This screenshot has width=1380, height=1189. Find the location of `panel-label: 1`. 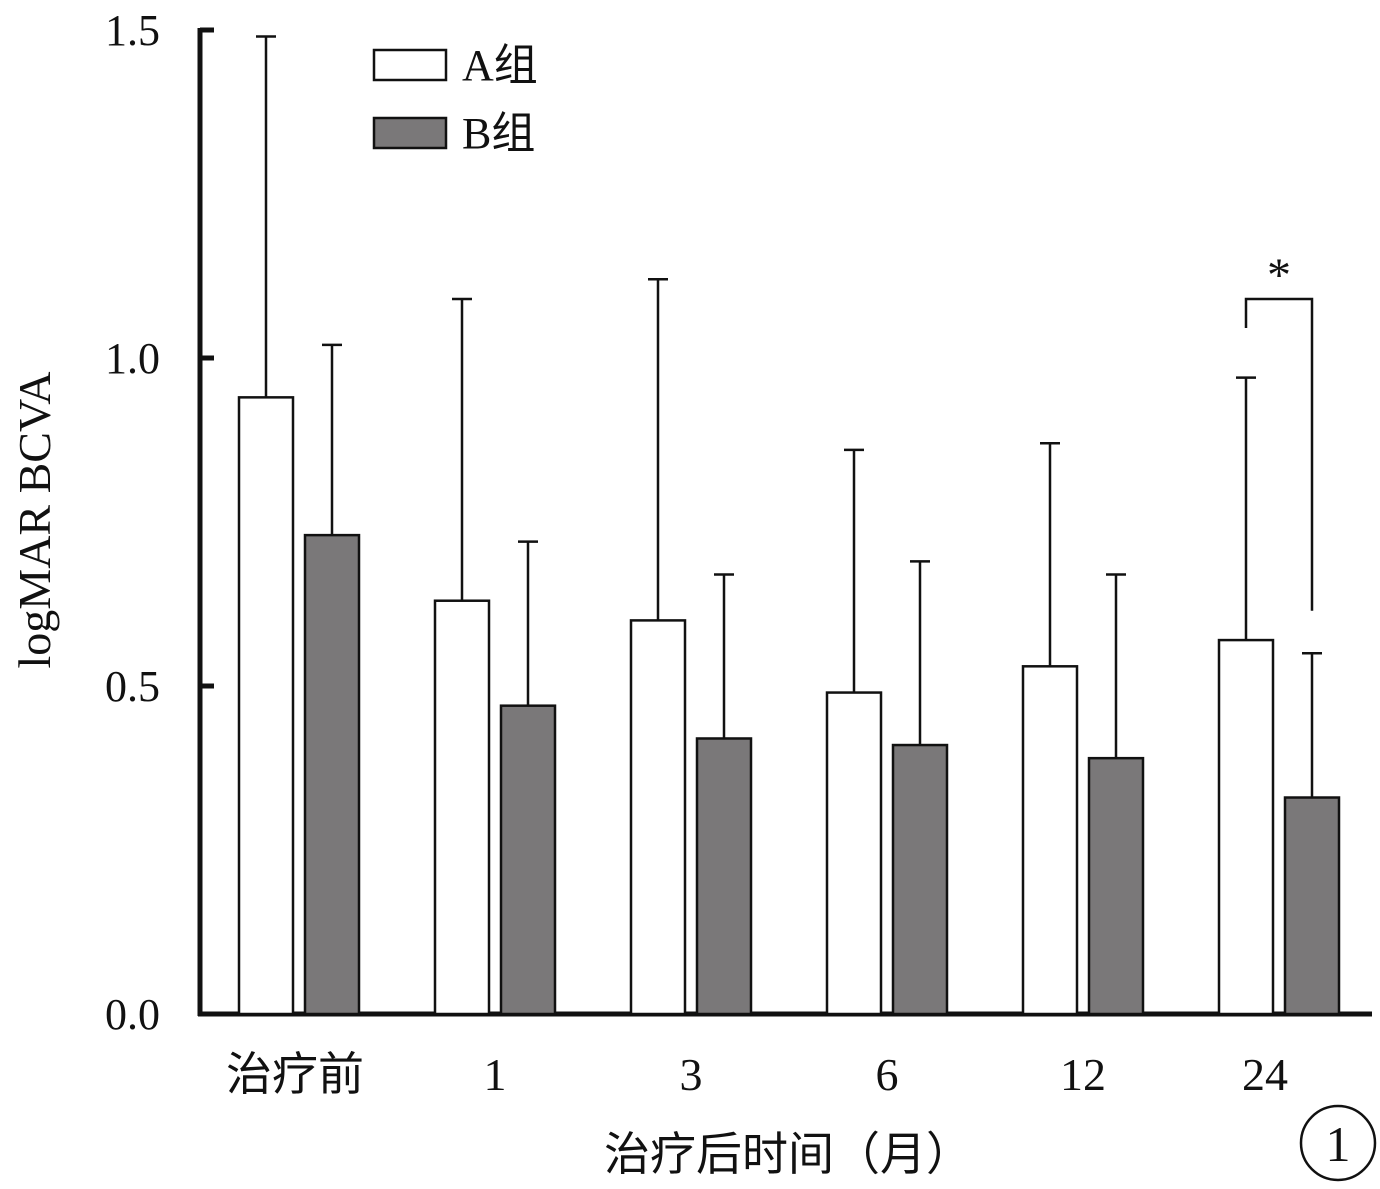

panel-label: 1 is located at coordinates (1338, 1143).